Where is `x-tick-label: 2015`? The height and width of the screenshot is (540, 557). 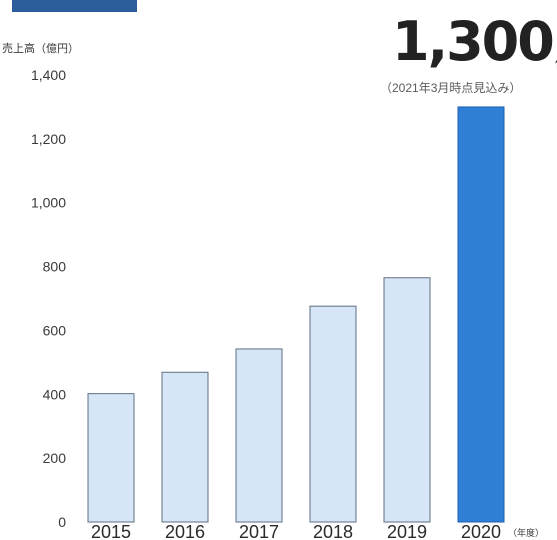 x-tick-label: 2015 is located at coordinates (111, 531).